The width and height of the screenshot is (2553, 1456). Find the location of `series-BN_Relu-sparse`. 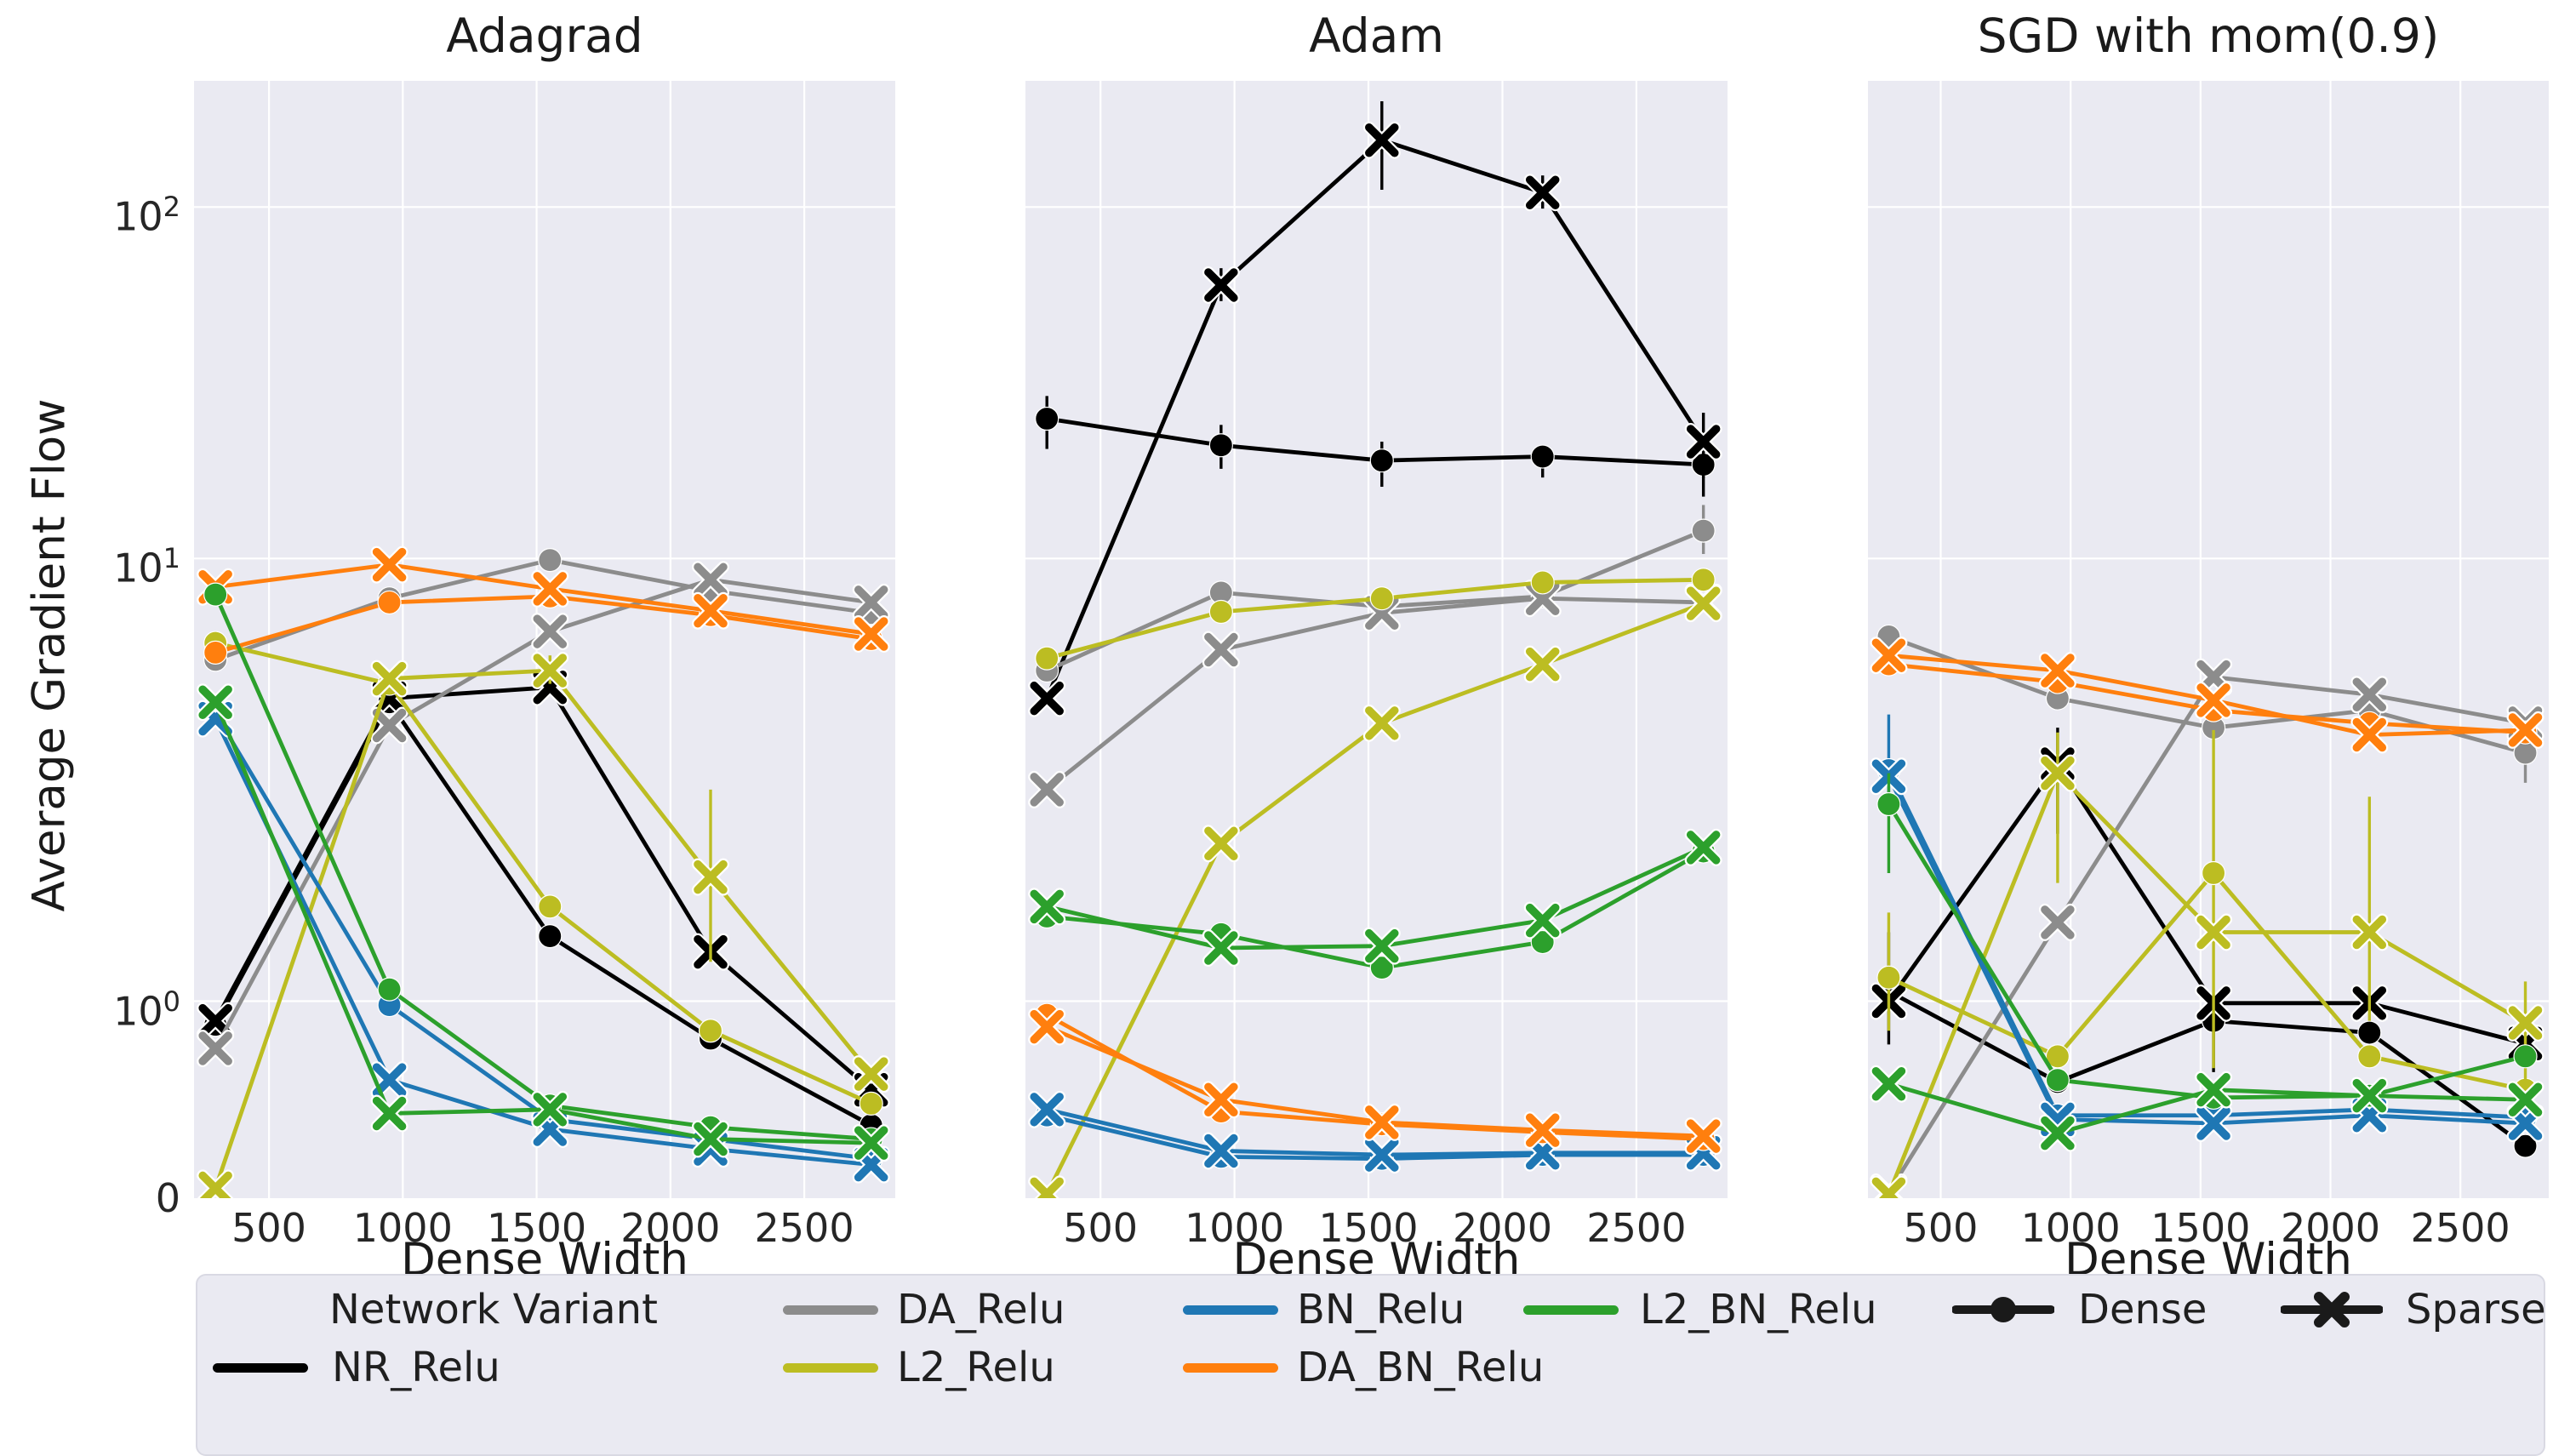

series-BN_Relu-sparse is located at coordinates (2207, 950).